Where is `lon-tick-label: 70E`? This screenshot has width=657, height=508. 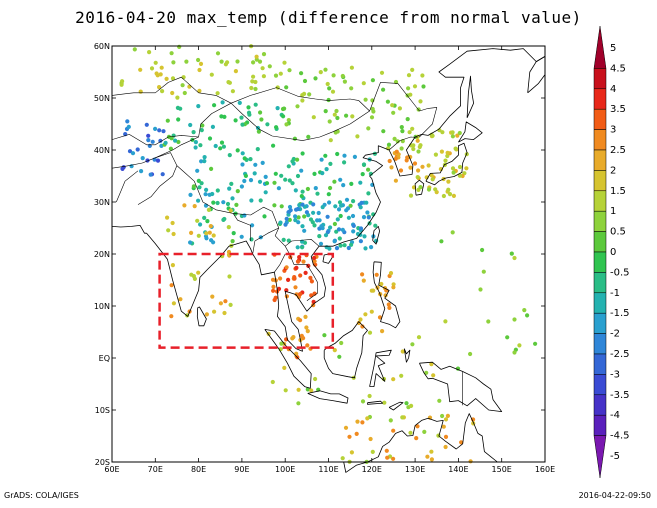
lon-tick-label: 70E is located at coordinates (155, 469).